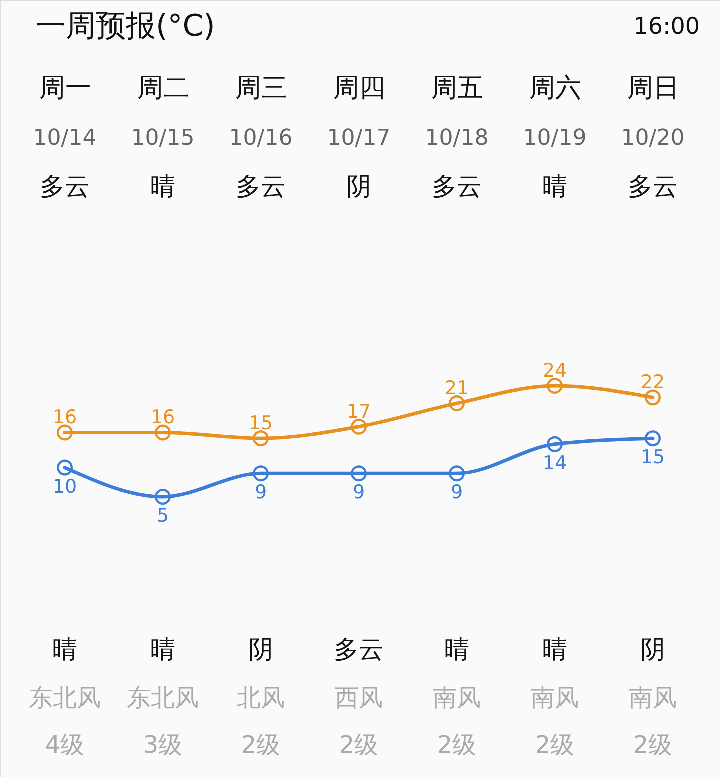  What do you see at coordinates (555, 463) in the screenshot?
I see `data-label: 14` at bounding box center [555, 463].